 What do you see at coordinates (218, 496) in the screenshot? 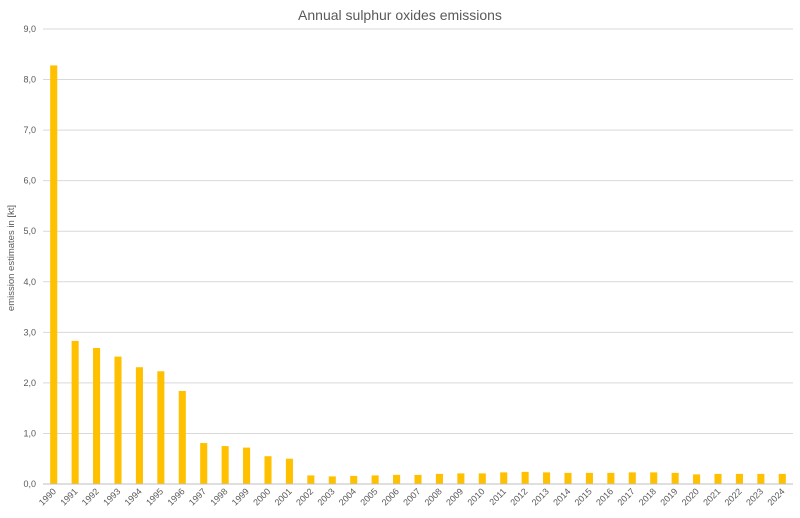
I see `x-tick-label: 1998` at bounding box center [218, 496].